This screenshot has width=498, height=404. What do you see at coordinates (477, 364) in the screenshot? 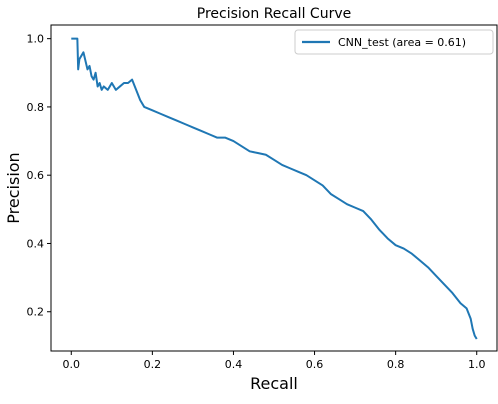
I see `x-tick-label: 1.0` at bounding box center [477, 364].